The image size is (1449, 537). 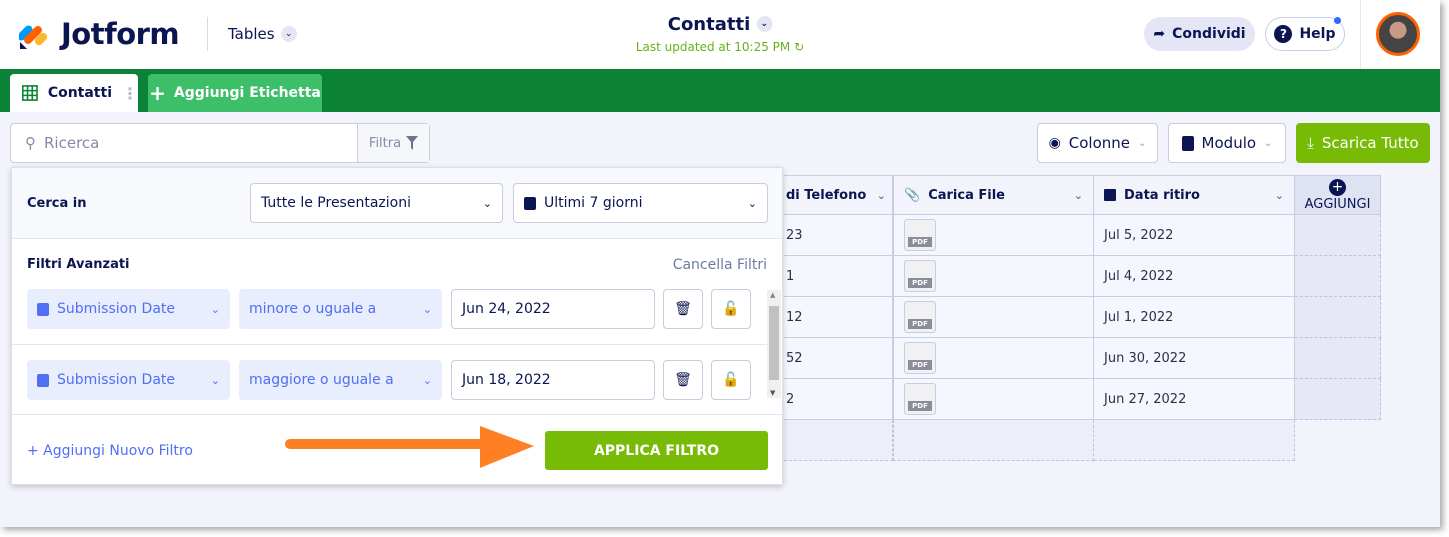 I want to click on columns-button: ◉ Colonne ⌄, so click(x=1097, y=143).